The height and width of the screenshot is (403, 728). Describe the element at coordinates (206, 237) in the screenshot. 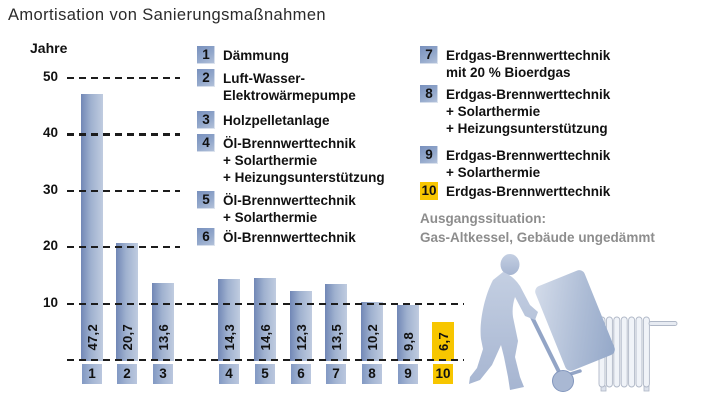

I see `legend-badge-6: 6` at that location.